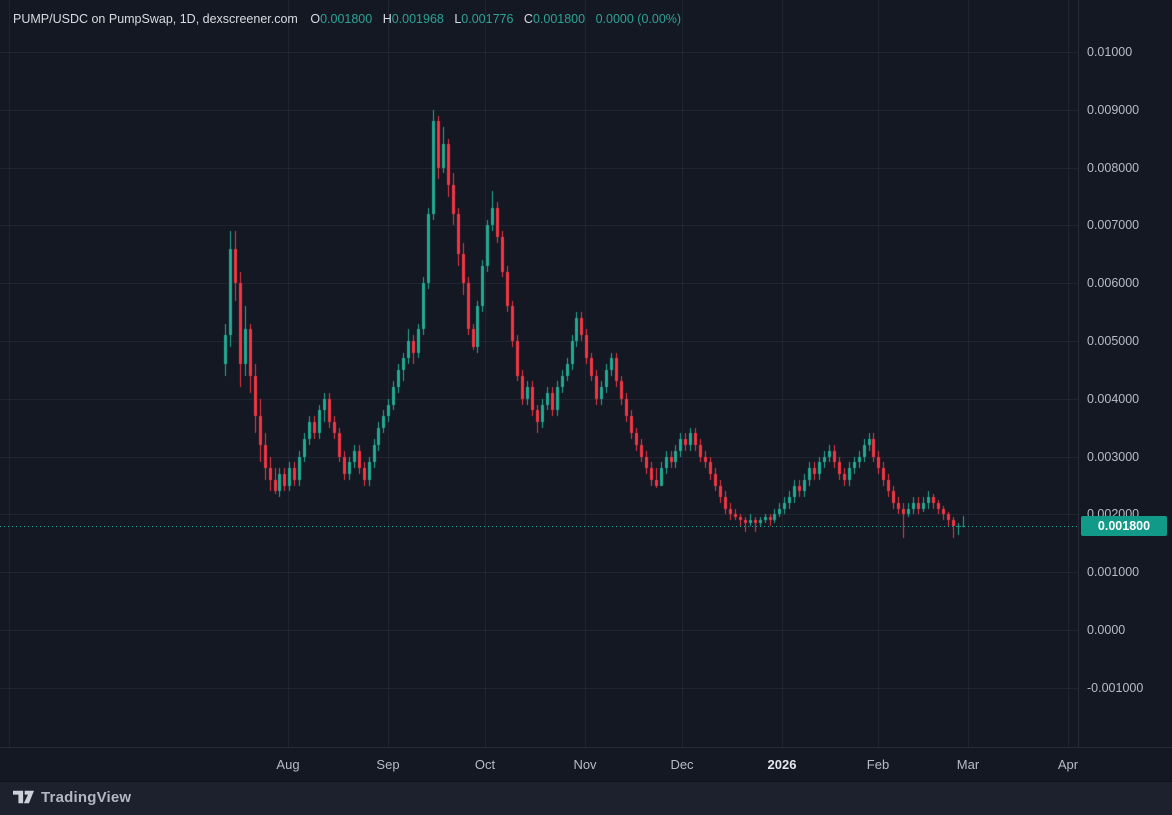  I want to click on price-tick-label: 0.0000, so click(1106, 630).